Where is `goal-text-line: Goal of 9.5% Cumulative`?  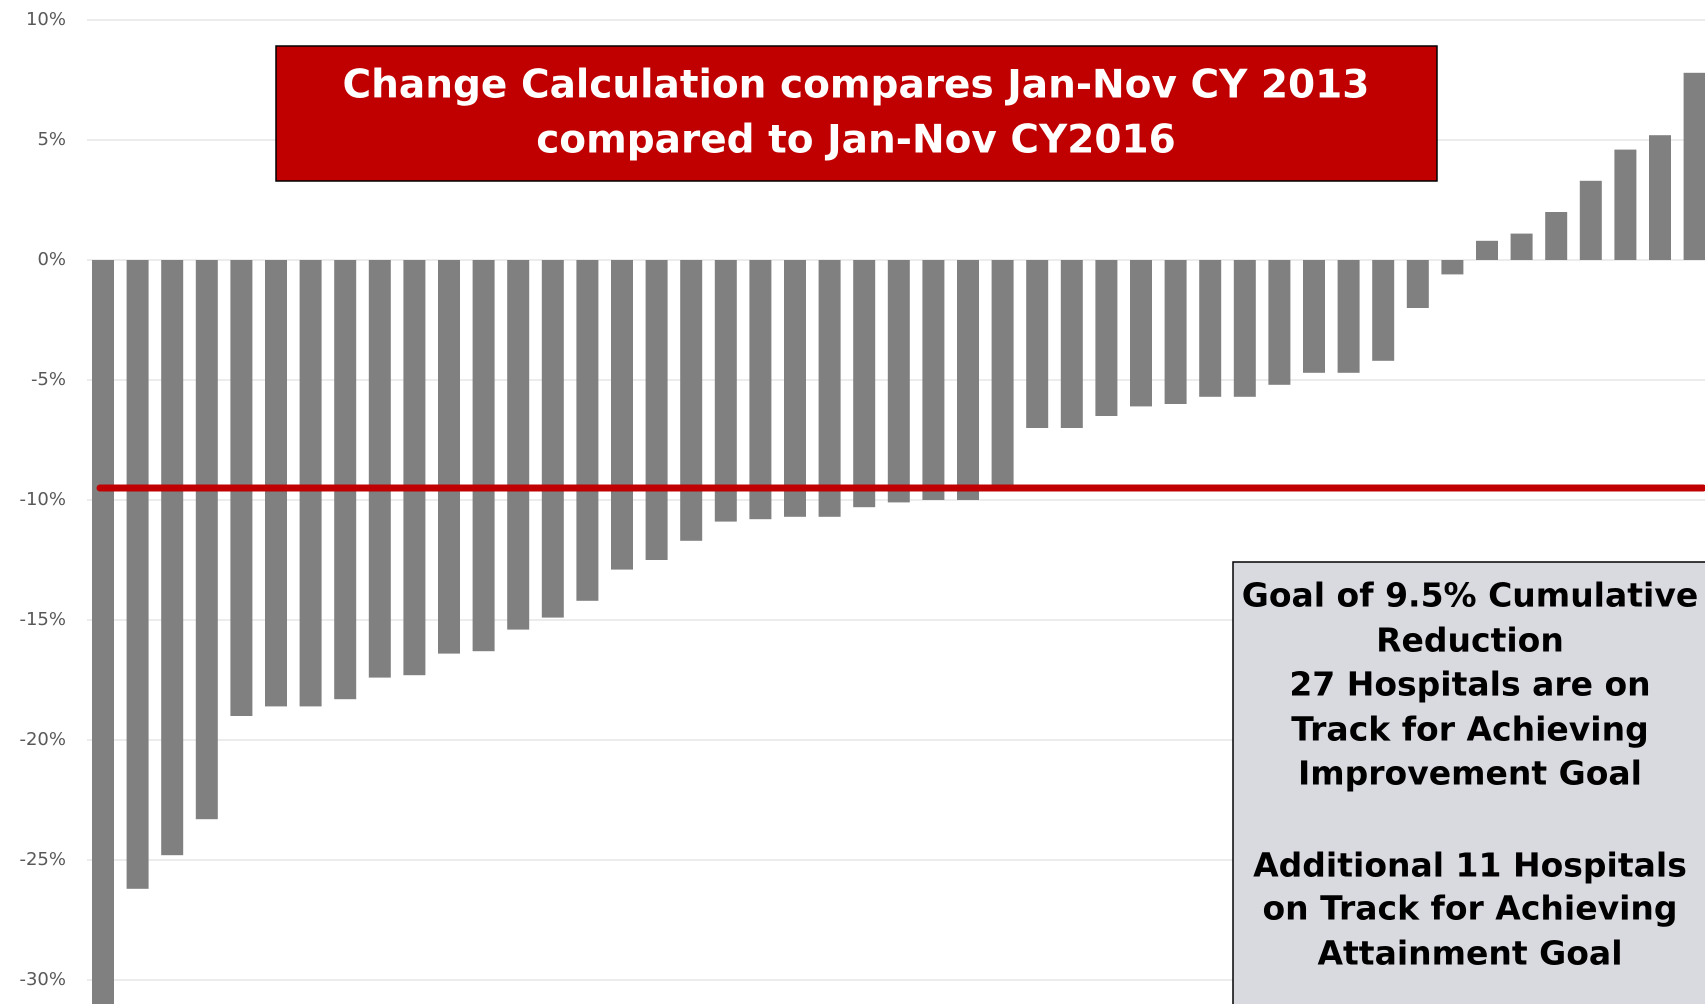
goal-text-line: Goal of 9.5% Cumulative is located at coordinates (1470, 595).